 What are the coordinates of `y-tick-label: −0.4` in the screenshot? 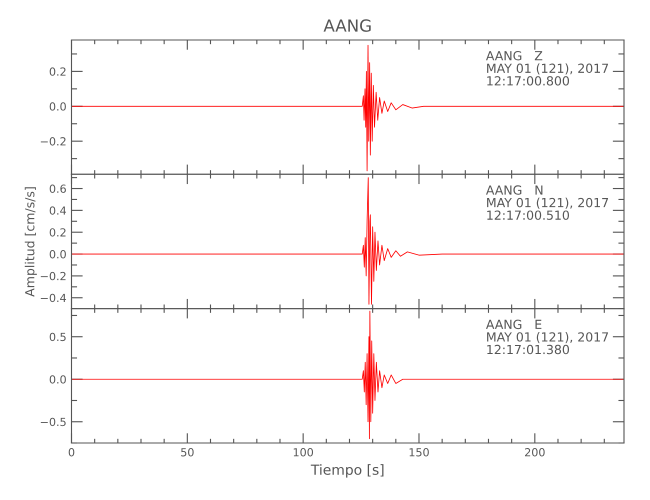 It's located at (53, 298).